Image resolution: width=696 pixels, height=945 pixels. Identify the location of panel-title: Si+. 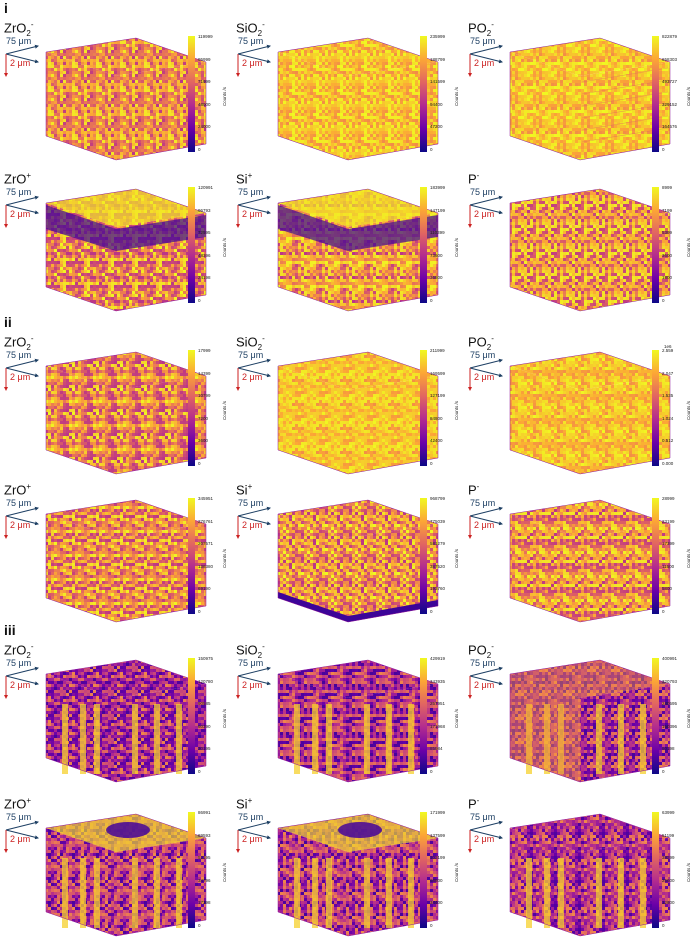
(244, 490).